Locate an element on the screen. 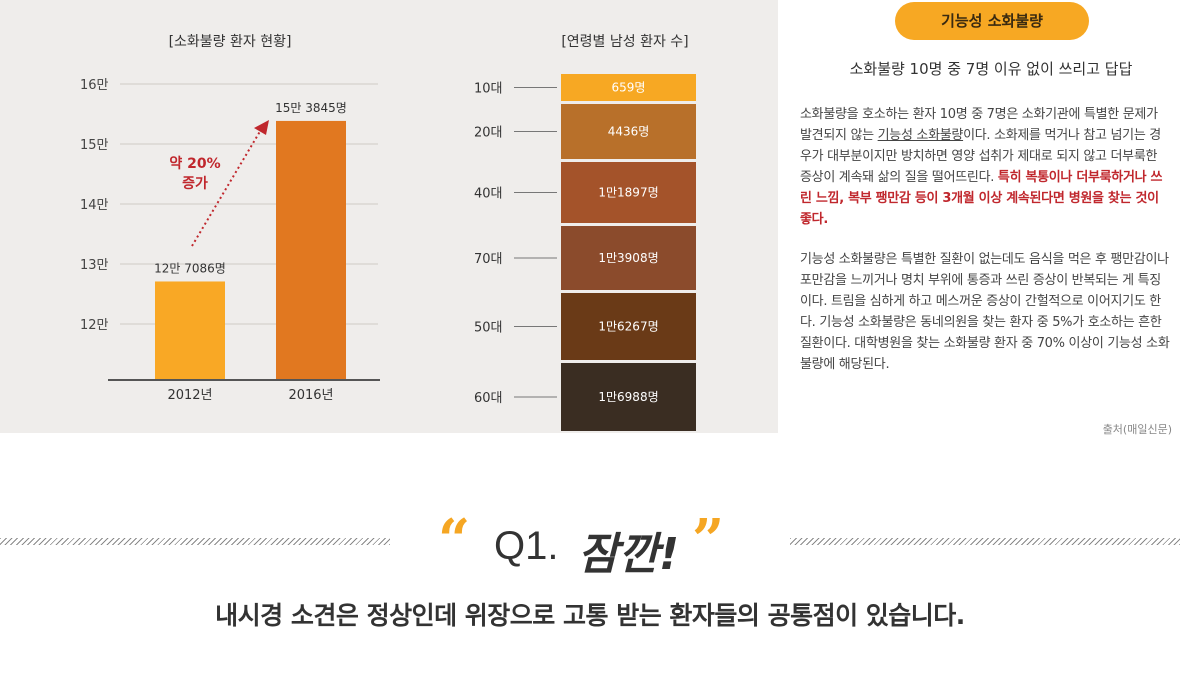 This screenshot has width=1180, height=679. chart2-category-label: 50대 is located at coordinates (488, 328).